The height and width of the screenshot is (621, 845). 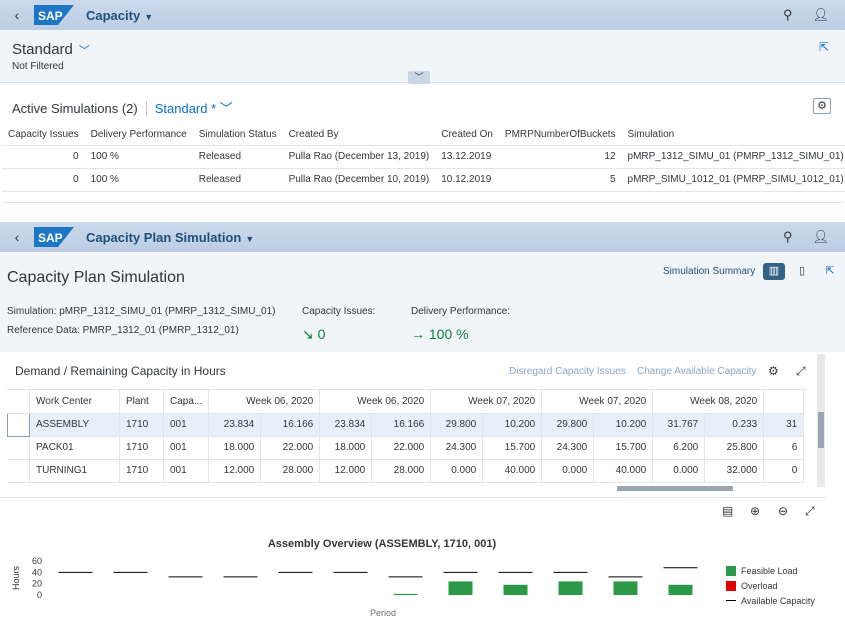 I want to click on cell: 24.300, so click(x=568, y=448).